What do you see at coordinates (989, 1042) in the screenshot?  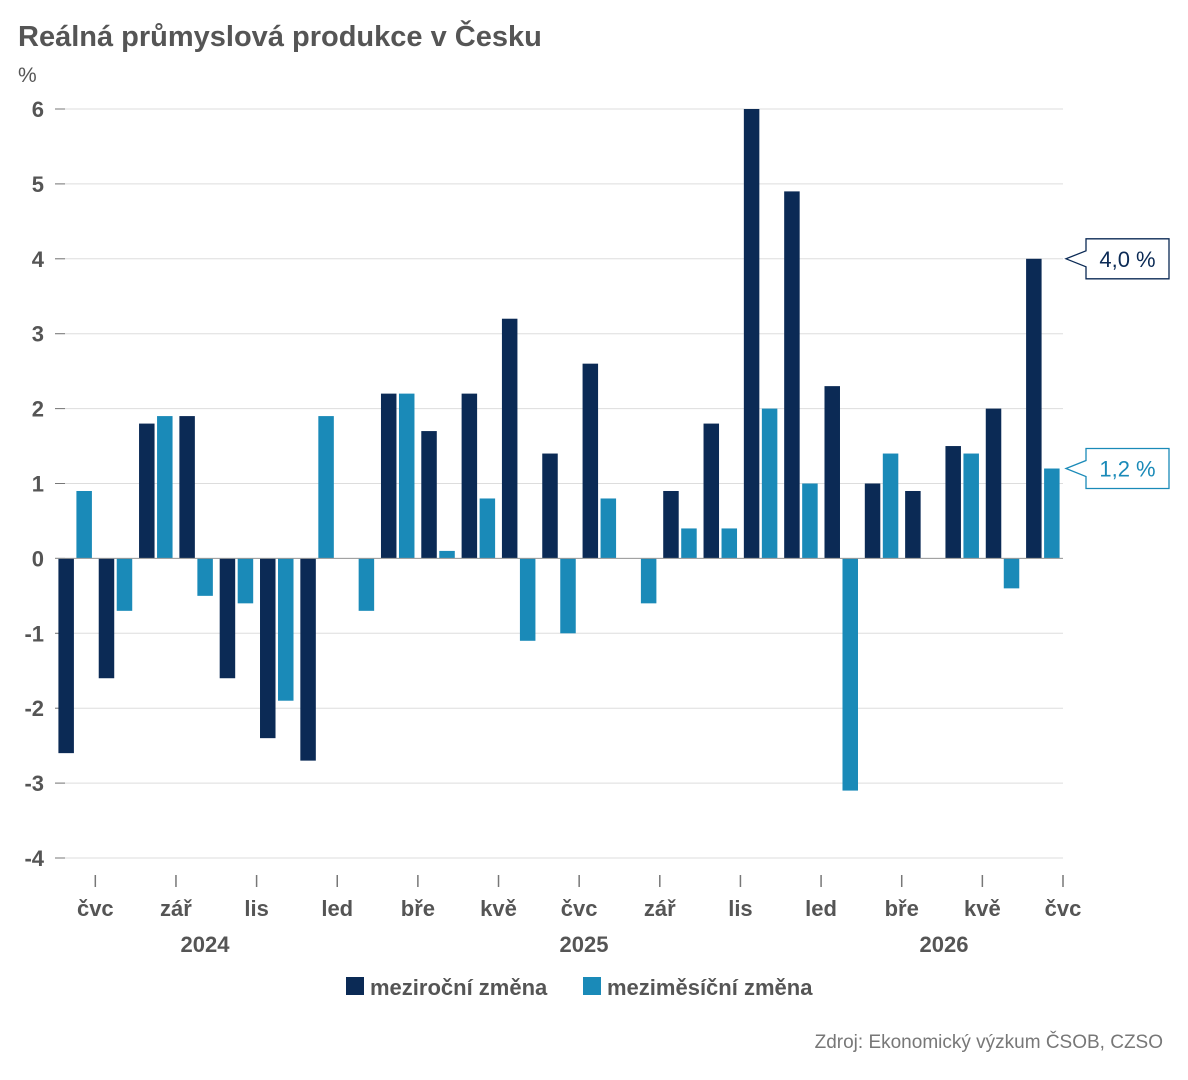 I see `source-note: Zdroj: Ekonomický výzkum ČSOB, CZSO` at bounding box center [989, 1042].